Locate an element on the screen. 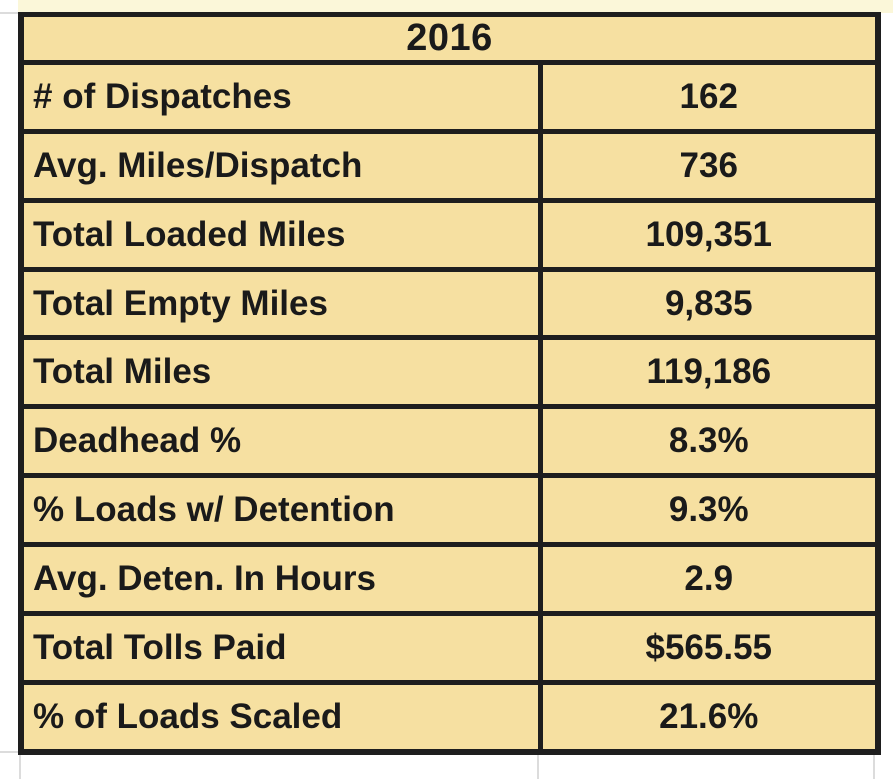 The width and height of the screenshot is (893, 779). row-label-cell: Avg. Miles/Dispatch is located at coordinates (280, 165).